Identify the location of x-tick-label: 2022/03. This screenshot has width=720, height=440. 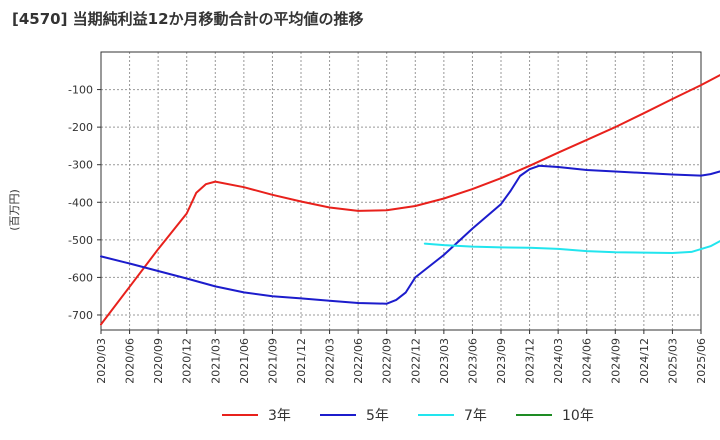
(330, 361).